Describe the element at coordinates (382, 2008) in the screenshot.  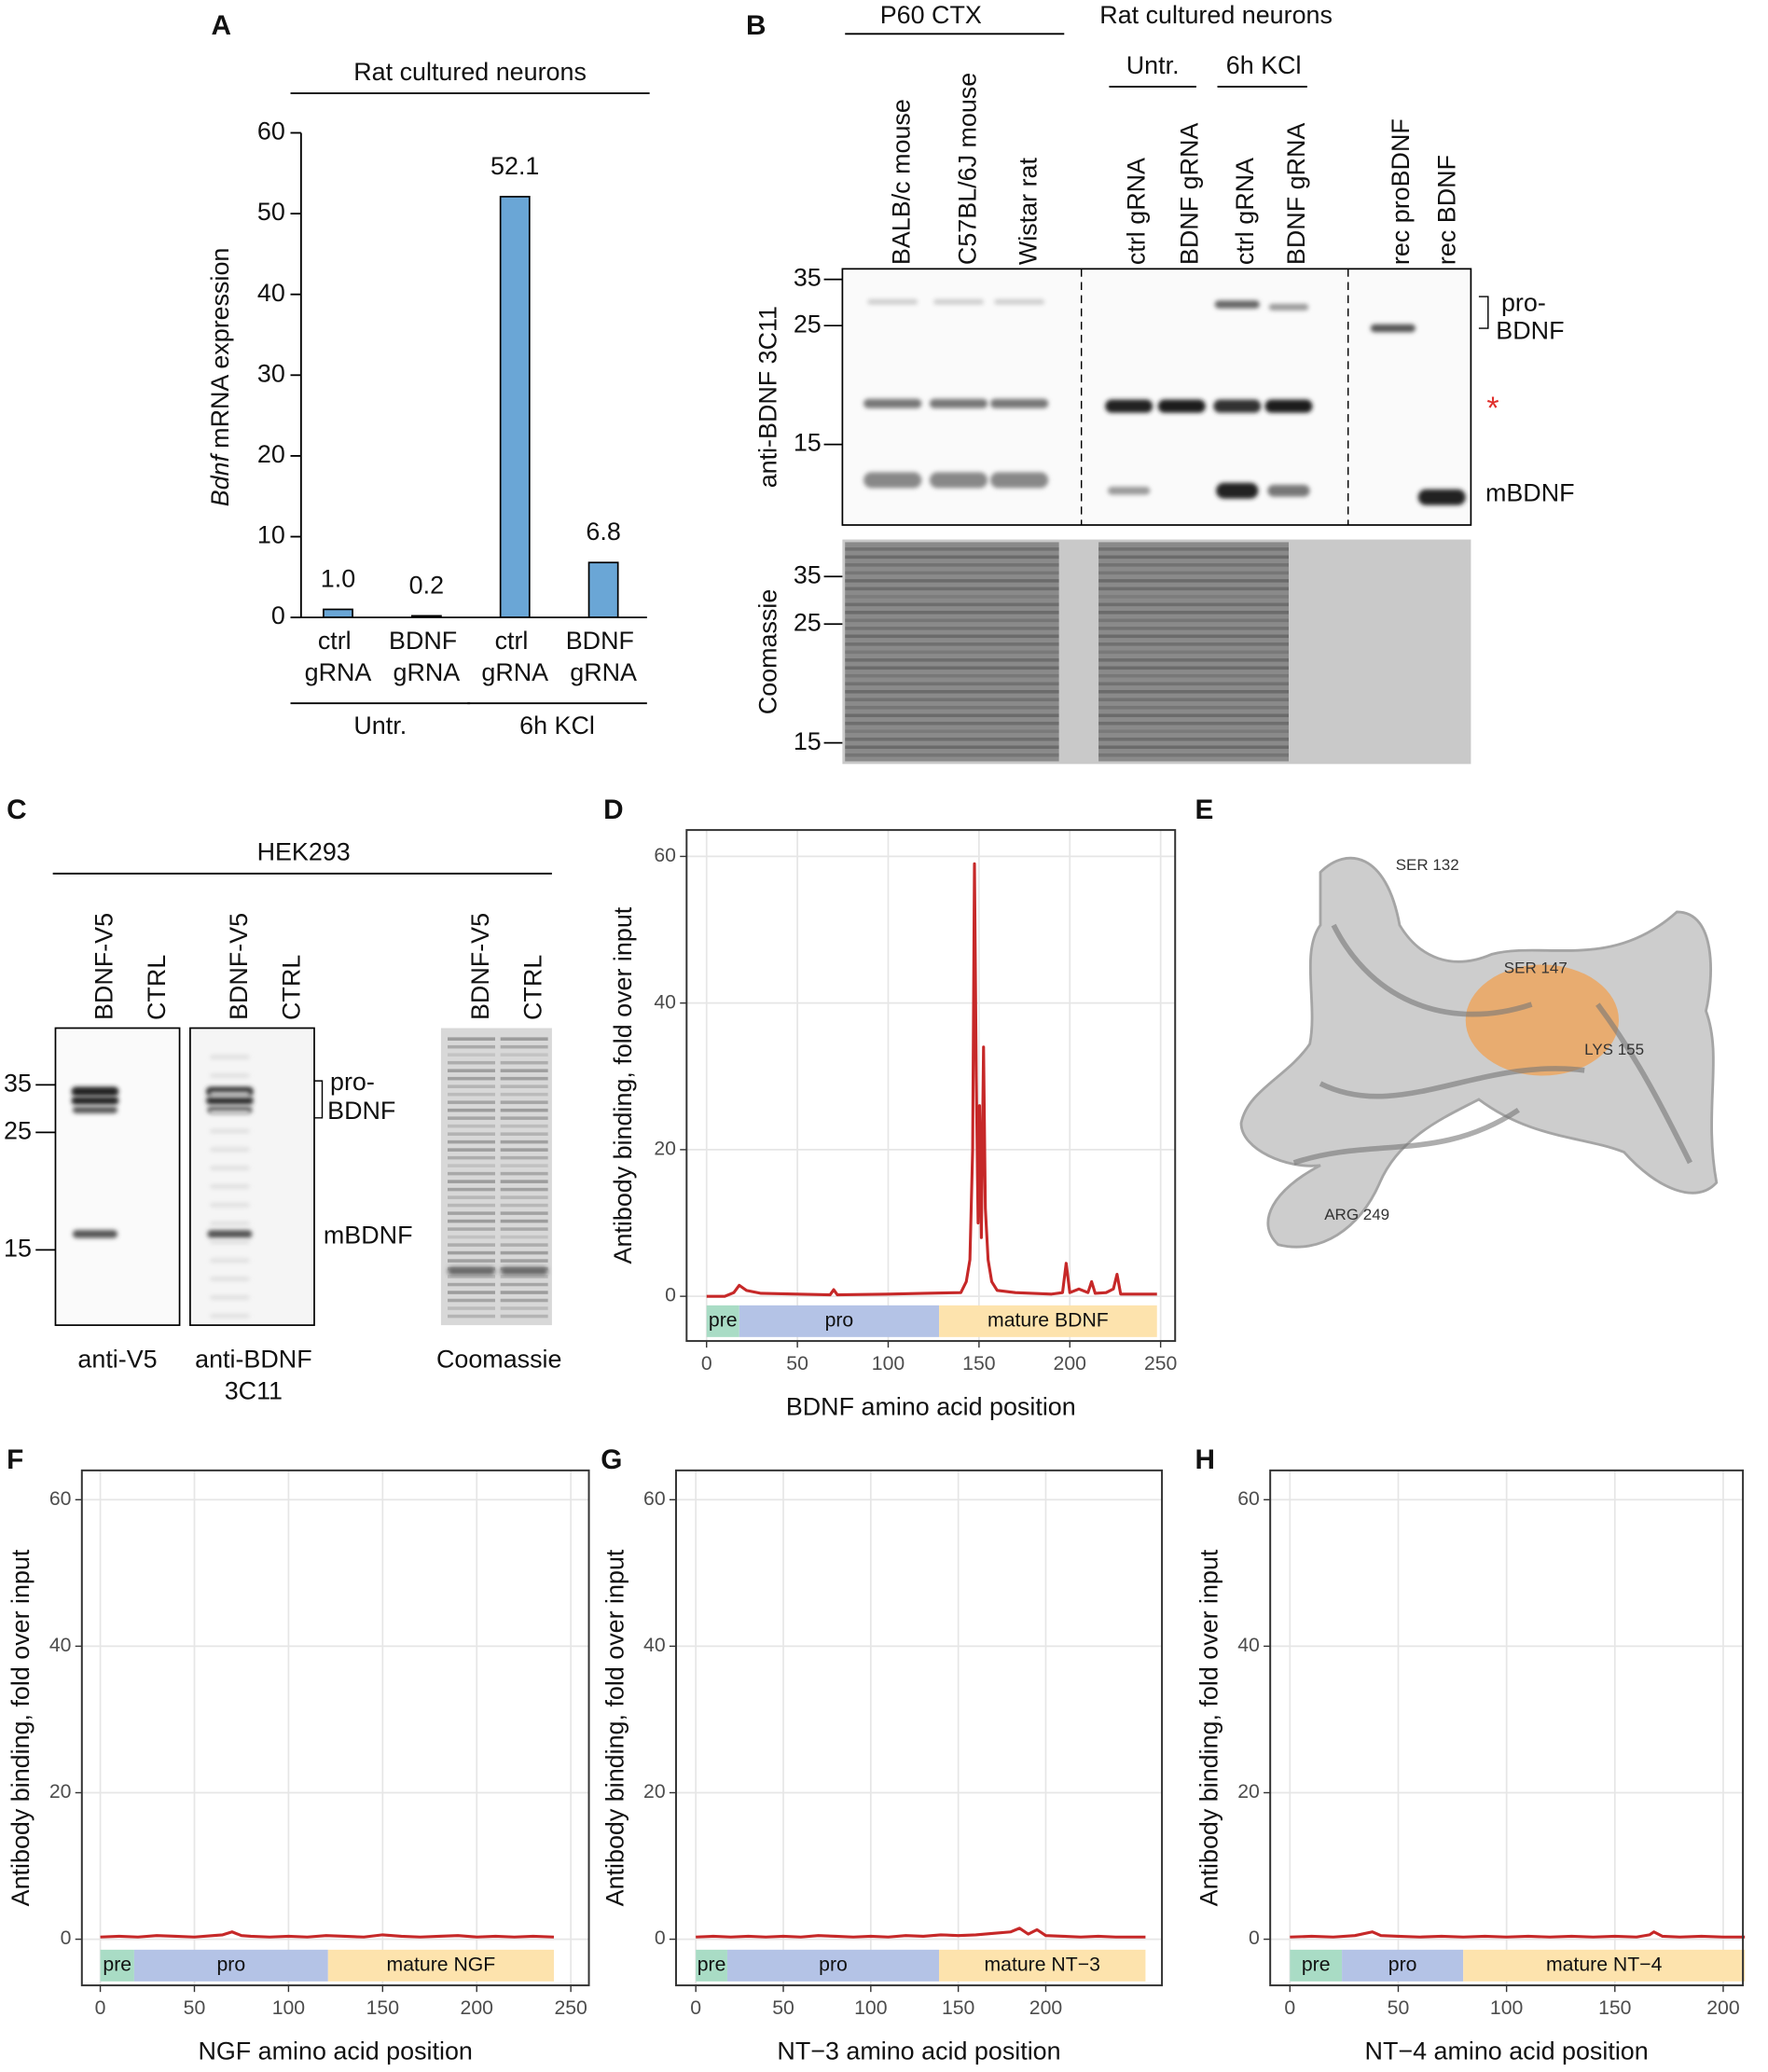
I see `x-tick-label: 150` at that location.